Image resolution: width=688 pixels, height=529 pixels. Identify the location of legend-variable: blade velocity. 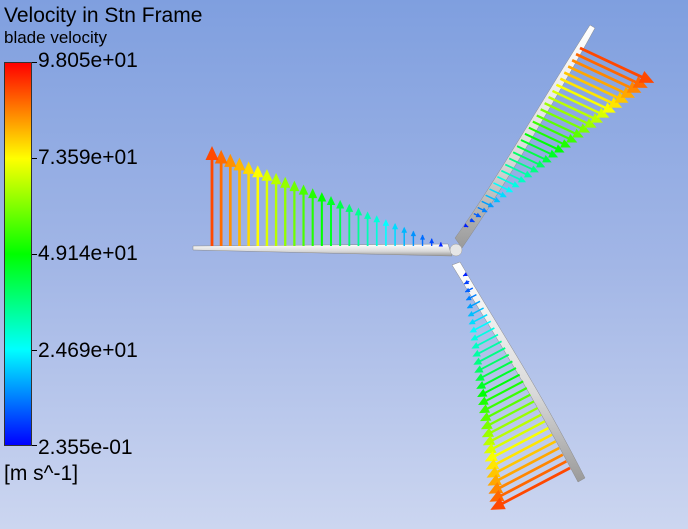
(56, 37).